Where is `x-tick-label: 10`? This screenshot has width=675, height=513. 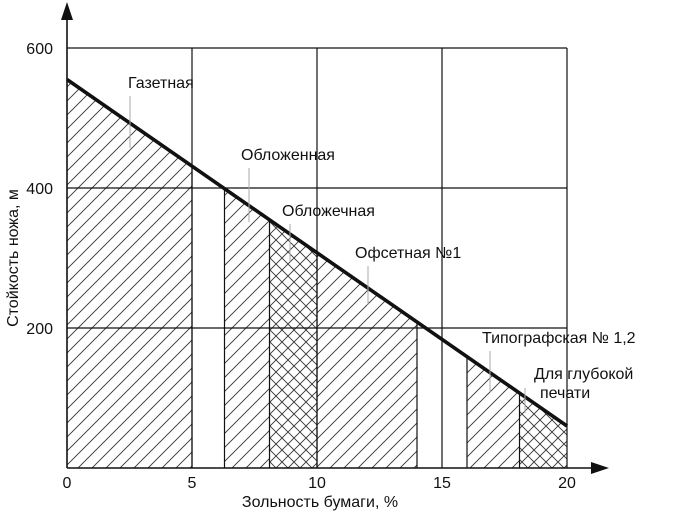
x-tick-label: 10 is located at coordinates (317, 483).